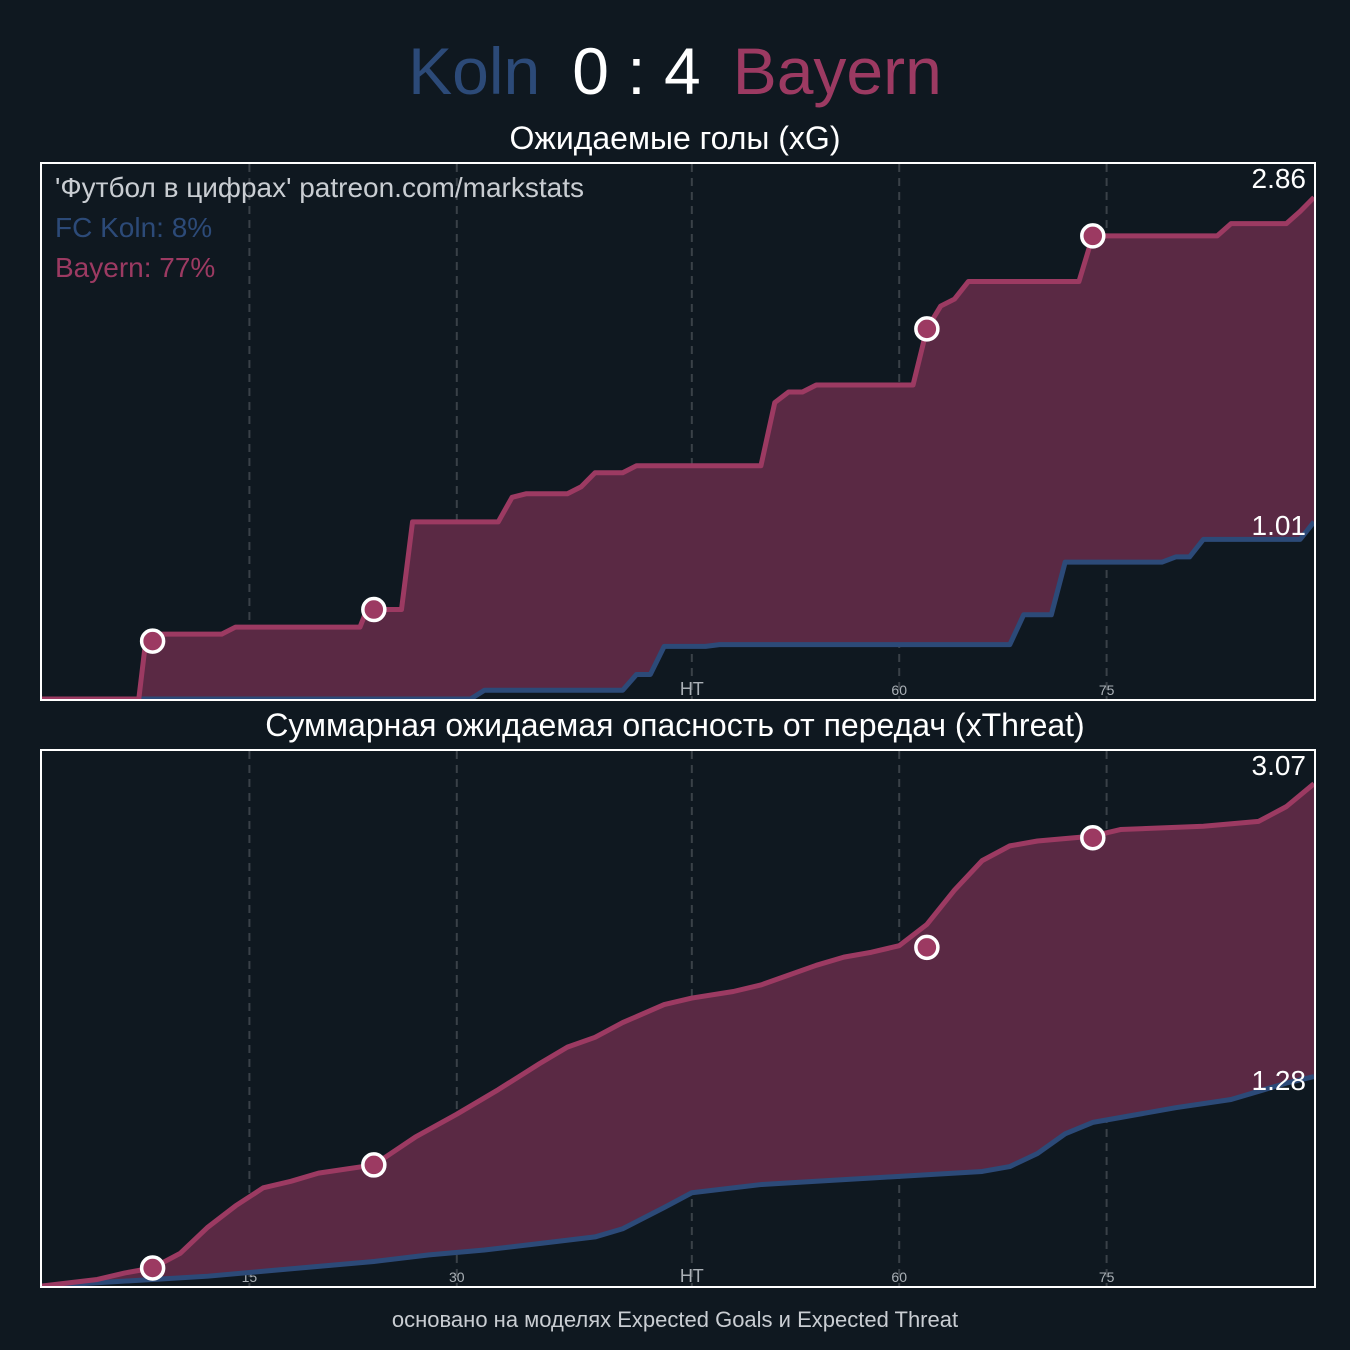 The height and width of the screenshot is (1350, 1350). I want to click on xthreat-x-tick-label: 60, so click(899, 1277).